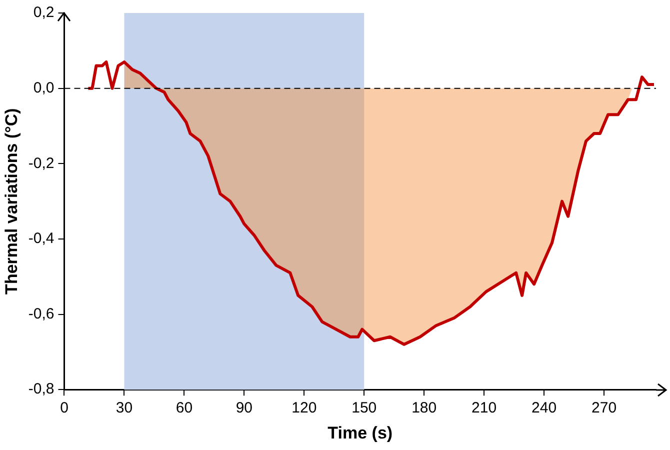 The width and height of the screenshot is (670, 450). I want to click on x-tick-label: 30, so click(124, 408).